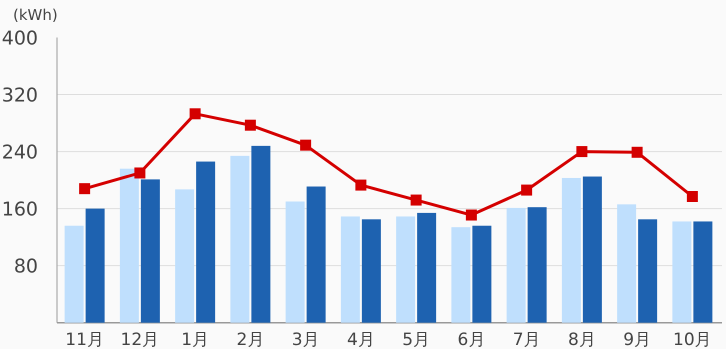  I want to click on x-tick-label: 1月, so click(195, 339).